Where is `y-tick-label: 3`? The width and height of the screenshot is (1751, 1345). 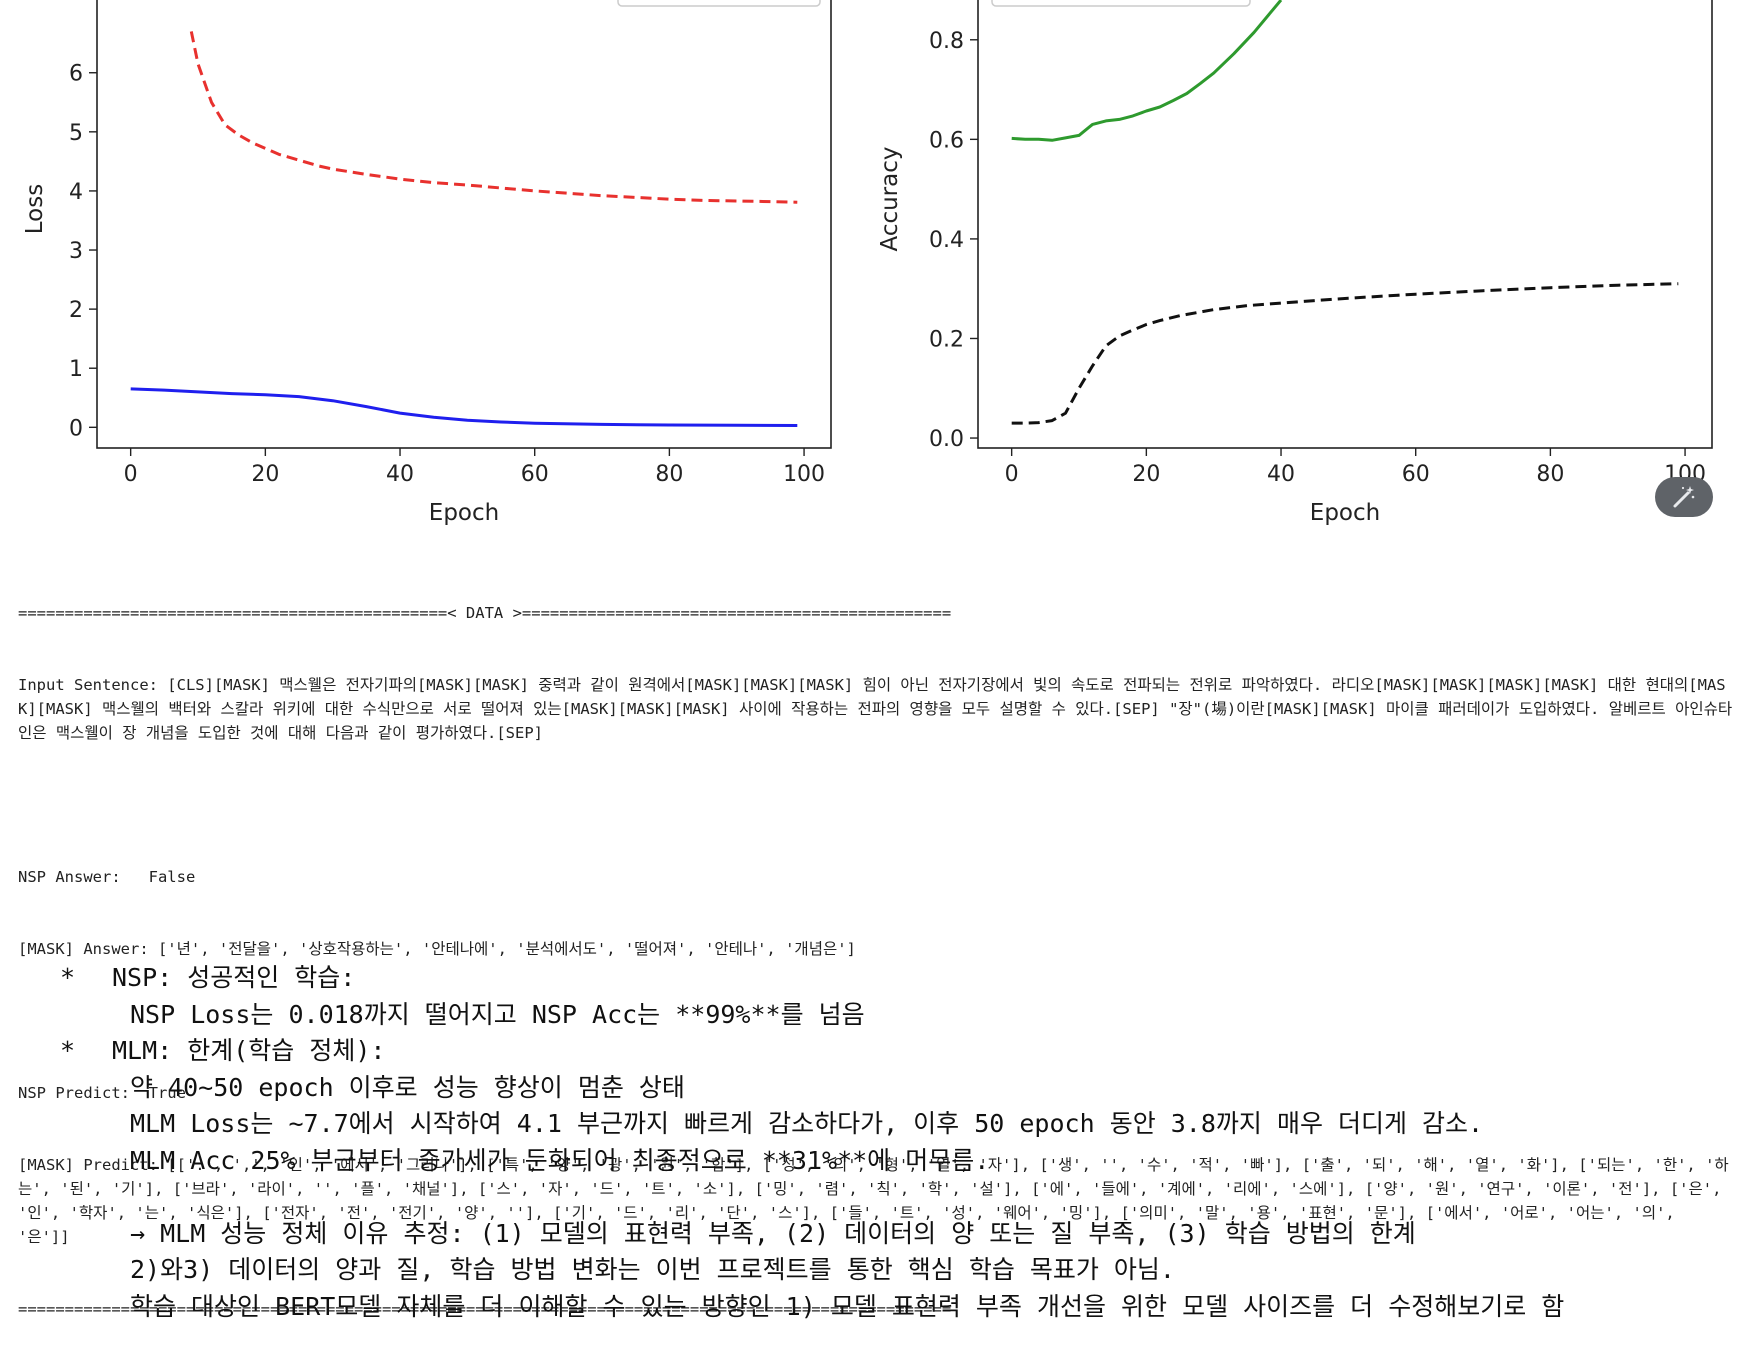 y-tick-label: 3 is located at coordinates (76, 251).